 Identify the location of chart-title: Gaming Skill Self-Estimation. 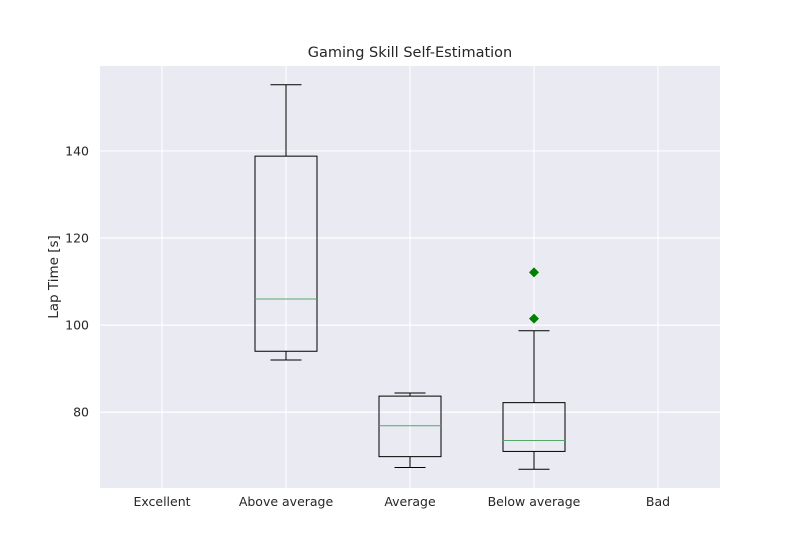
(410, 53).